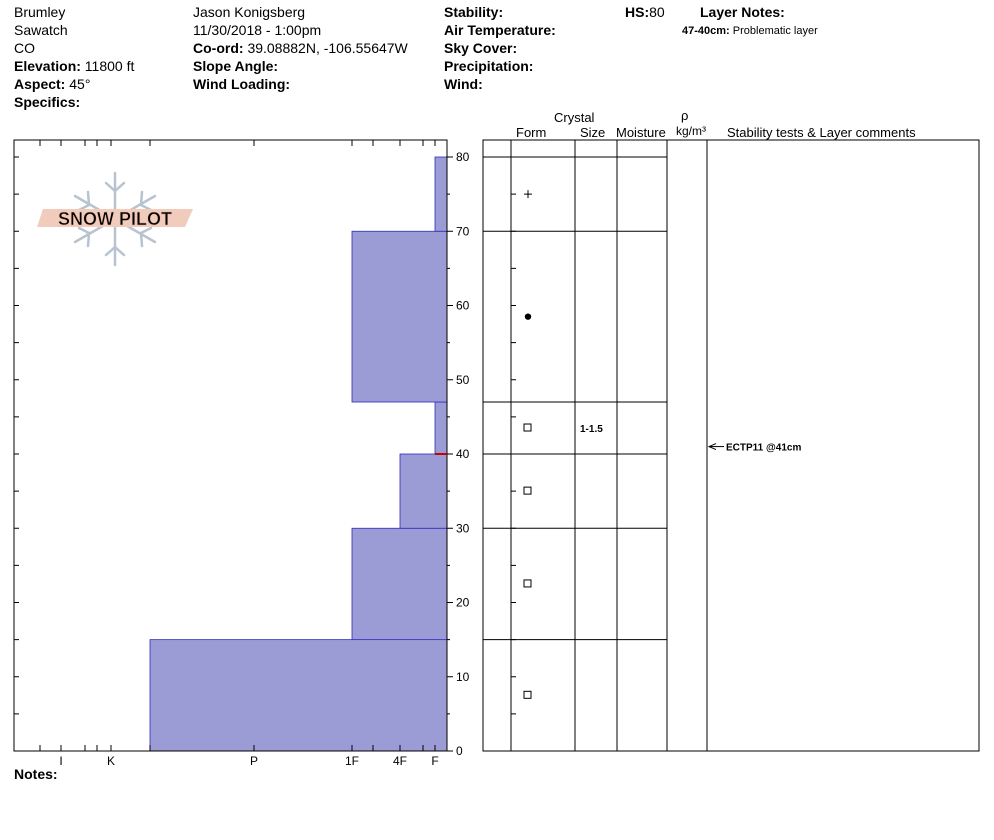 This screenshot has height=840, width=994. What do you see at coordinates (637, 12) in the screenshot?
I see `hs-label: HS:` at bounding box center [637, 12].